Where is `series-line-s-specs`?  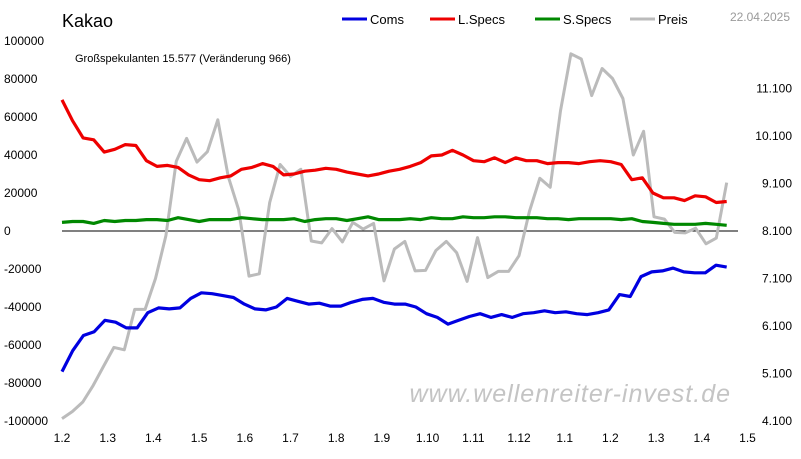
series-line-s-specs is located at coordinates (394, 221).